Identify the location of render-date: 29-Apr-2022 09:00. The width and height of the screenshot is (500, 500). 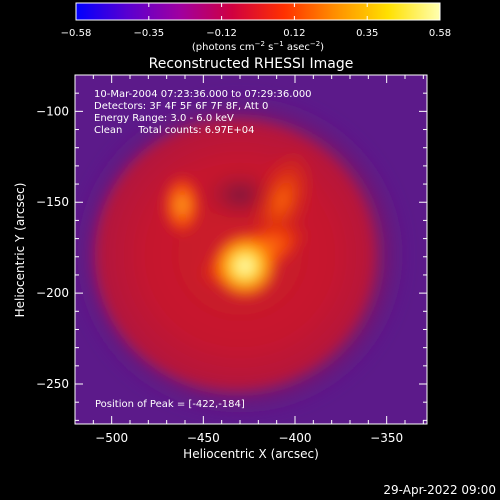
(439, 490).